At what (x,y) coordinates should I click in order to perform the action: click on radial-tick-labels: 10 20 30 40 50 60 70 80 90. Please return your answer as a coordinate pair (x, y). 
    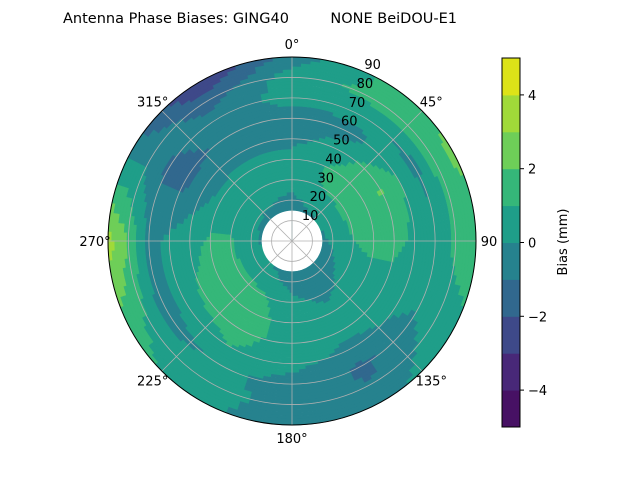
    Looking at the image, I should click on (341, 141).